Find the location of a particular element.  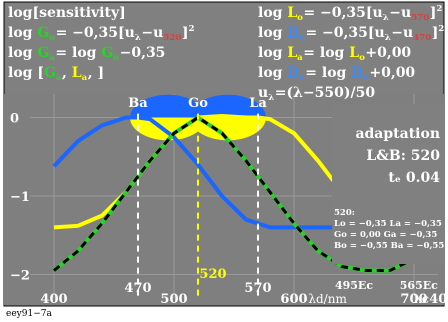

y-tick-label: −2 is located at coordinates (20, 275).